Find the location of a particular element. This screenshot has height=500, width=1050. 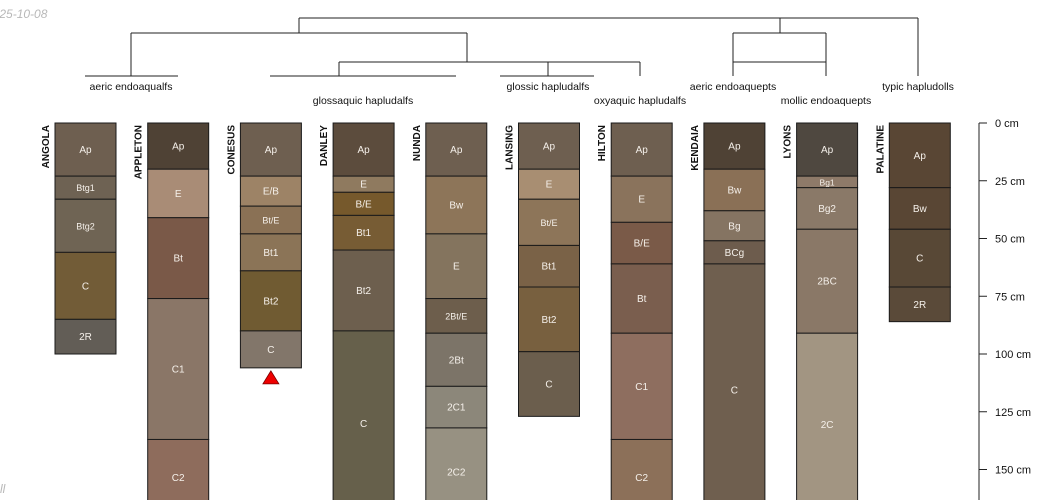

horizon-label: 2C1 is located at coordinates (456, 408).